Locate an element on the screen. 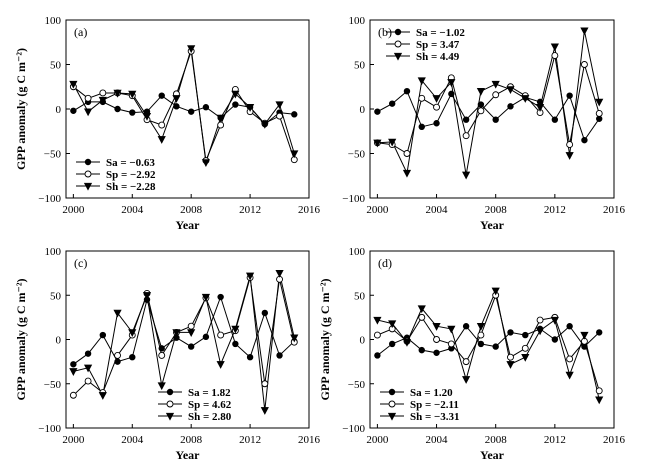 This screenshot has width=650, height=469. legend-entry: Sa = 1.20 is located at coordinates (431, 393).